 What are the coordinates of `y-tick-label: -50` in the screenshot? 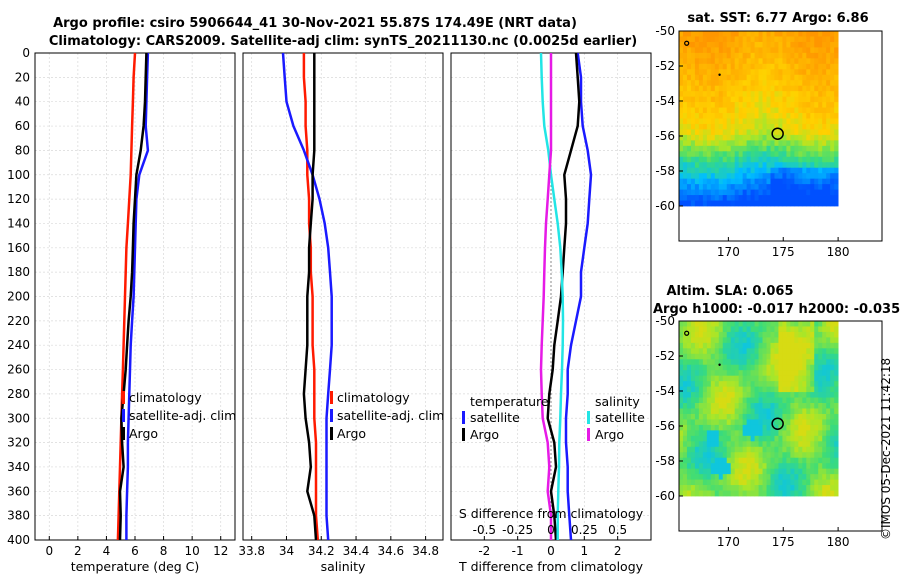 It's located at (665, 321).